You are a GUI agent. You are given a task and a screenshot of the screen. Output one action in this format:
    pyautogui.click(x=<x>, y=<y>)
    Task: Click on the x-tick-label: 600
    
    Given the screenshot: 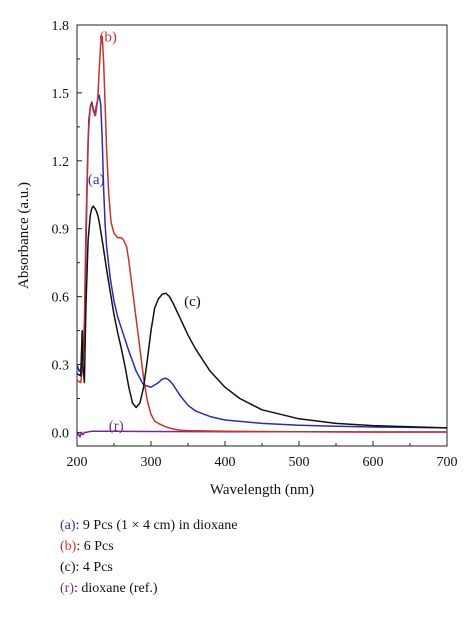 What is the action you would take?
    pyautogui.click(x=373, y=462)
    